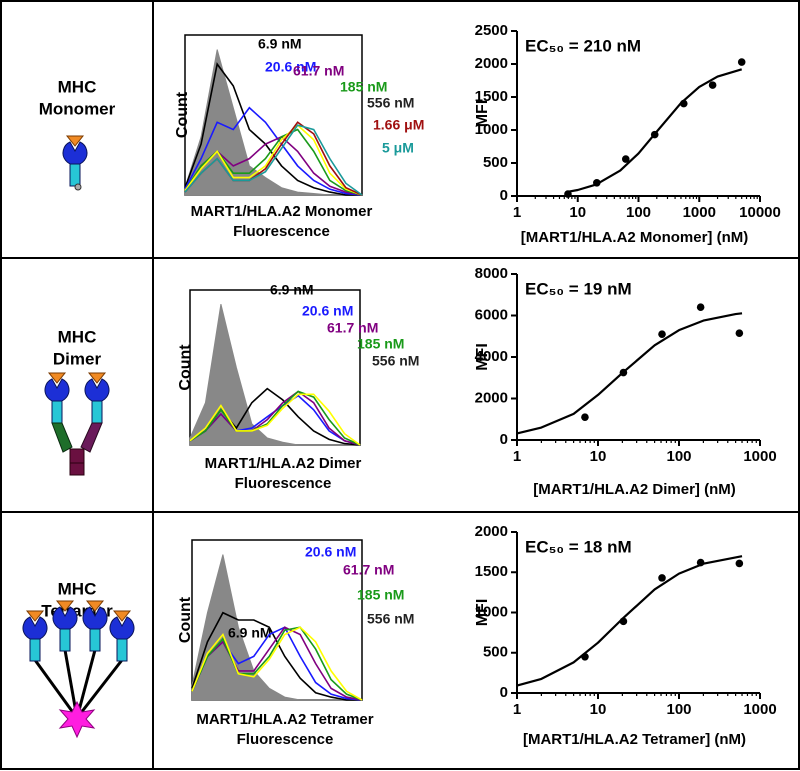 The width and height of the screenshot is (800, 771). I want to click on y-tick-label: 2500, so click(491, 30).